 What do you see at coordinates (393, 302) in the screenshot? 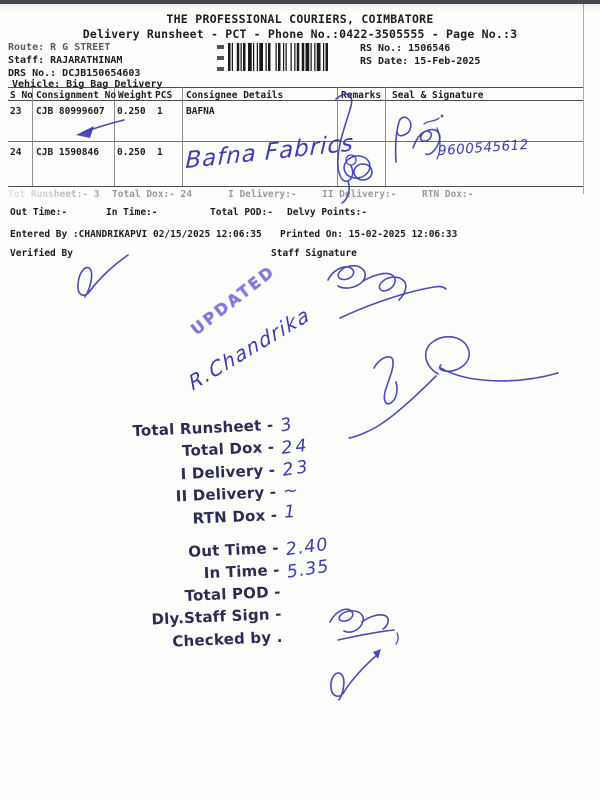
I see `signature-tail-stroke` at bounding box center [393, 302].